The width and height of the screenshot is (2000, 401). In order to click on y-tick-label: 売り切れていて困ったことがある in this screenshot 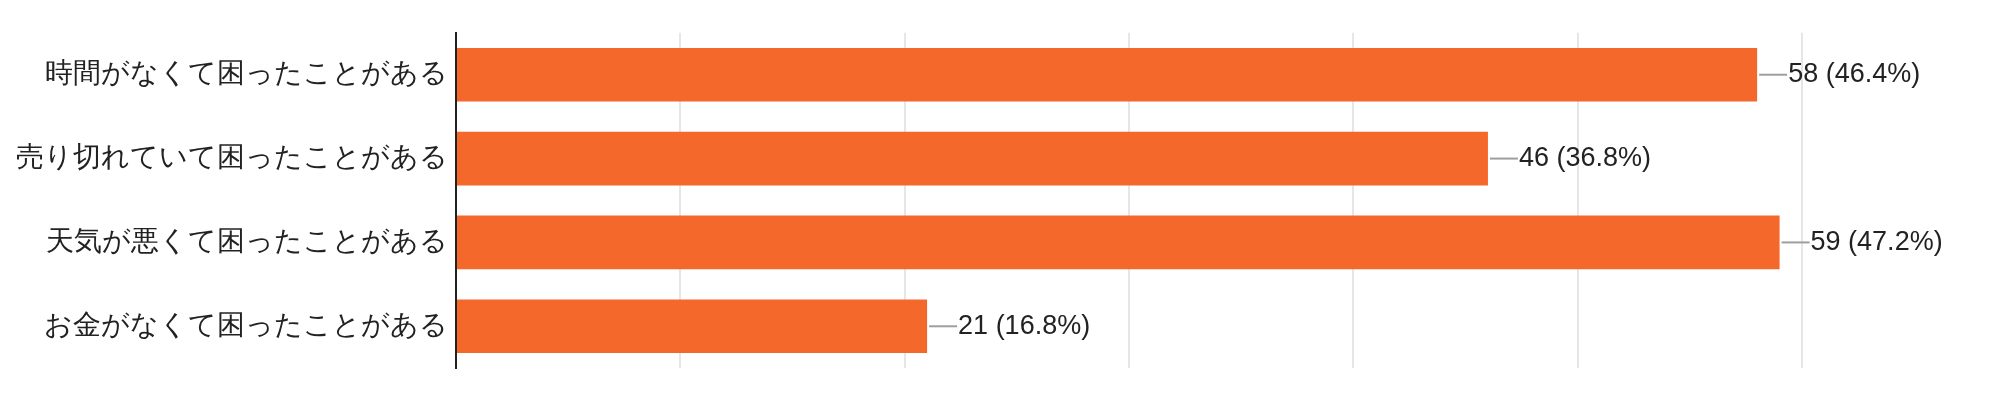, I will do `click(232, 156)`.